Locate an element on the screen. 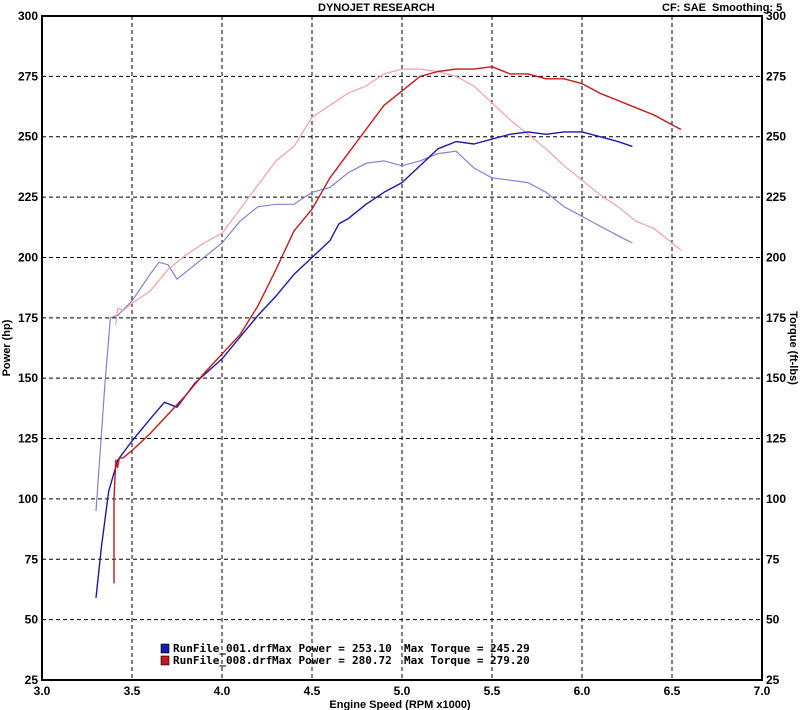 This screenshot has height=710, width=800. y-right-tick-label: 250 is located at coordinates (776, 137).